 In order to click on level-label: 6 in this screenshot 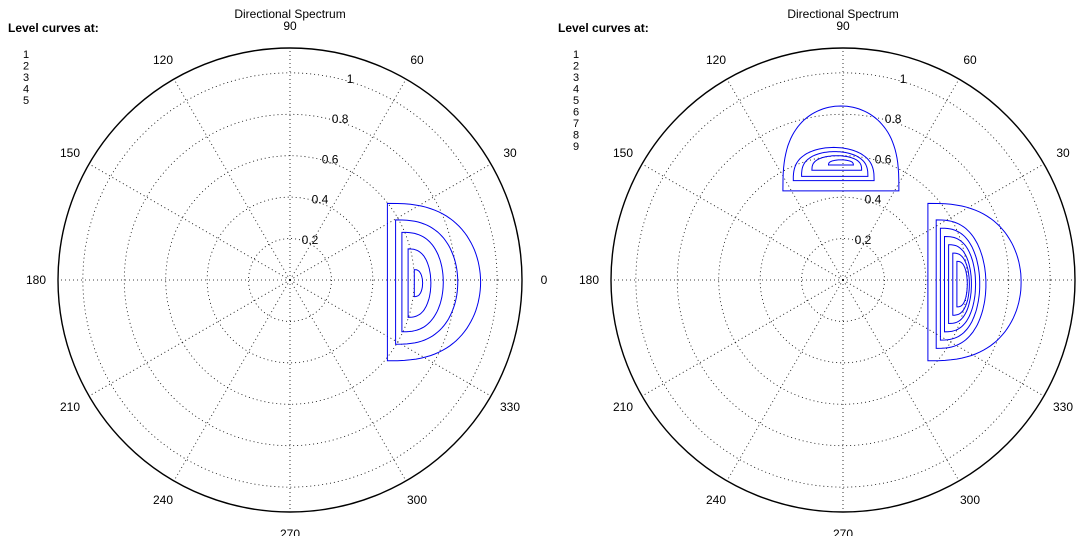, I will do `click(576, 113)`.